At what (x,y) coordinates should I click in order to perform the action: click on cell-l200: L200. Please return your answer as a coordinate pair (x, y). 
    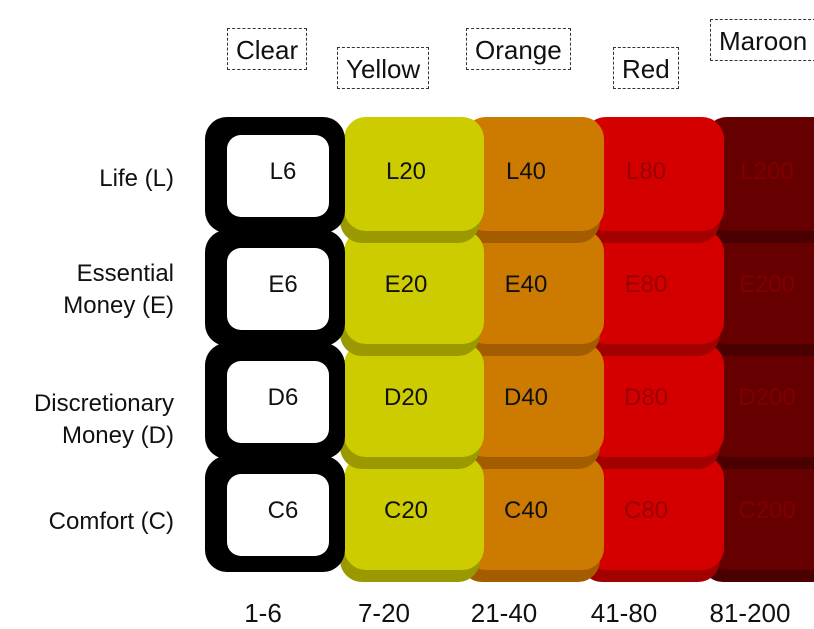
    Looking at the image, I should click on (757, 180).